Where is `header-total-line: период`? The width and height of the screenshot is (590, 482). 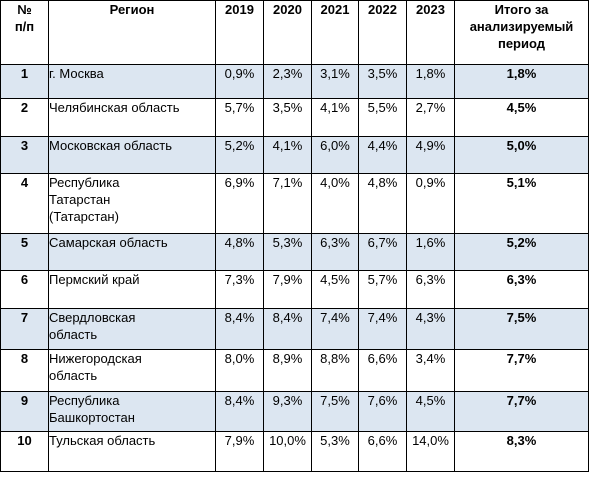
header-total-line: период is located at coordinates (521, 43).